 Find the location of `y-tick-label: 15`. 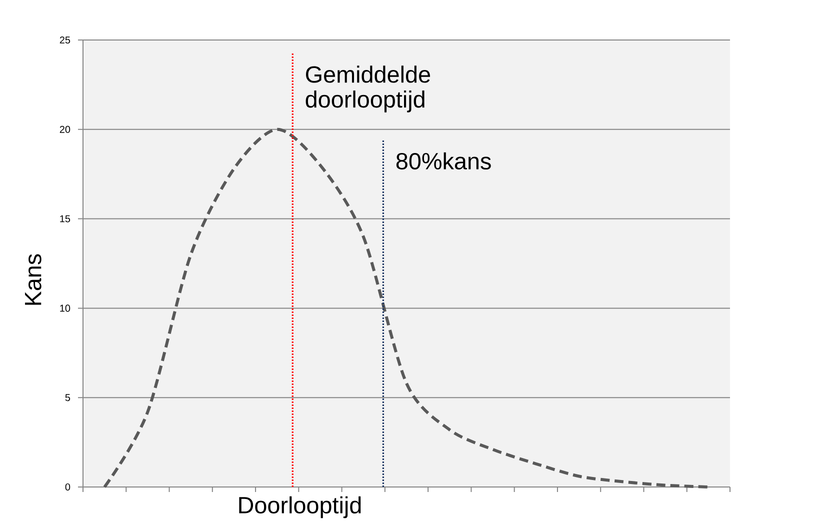

y-tick-label: 15 is located at coordinates (65, 218).